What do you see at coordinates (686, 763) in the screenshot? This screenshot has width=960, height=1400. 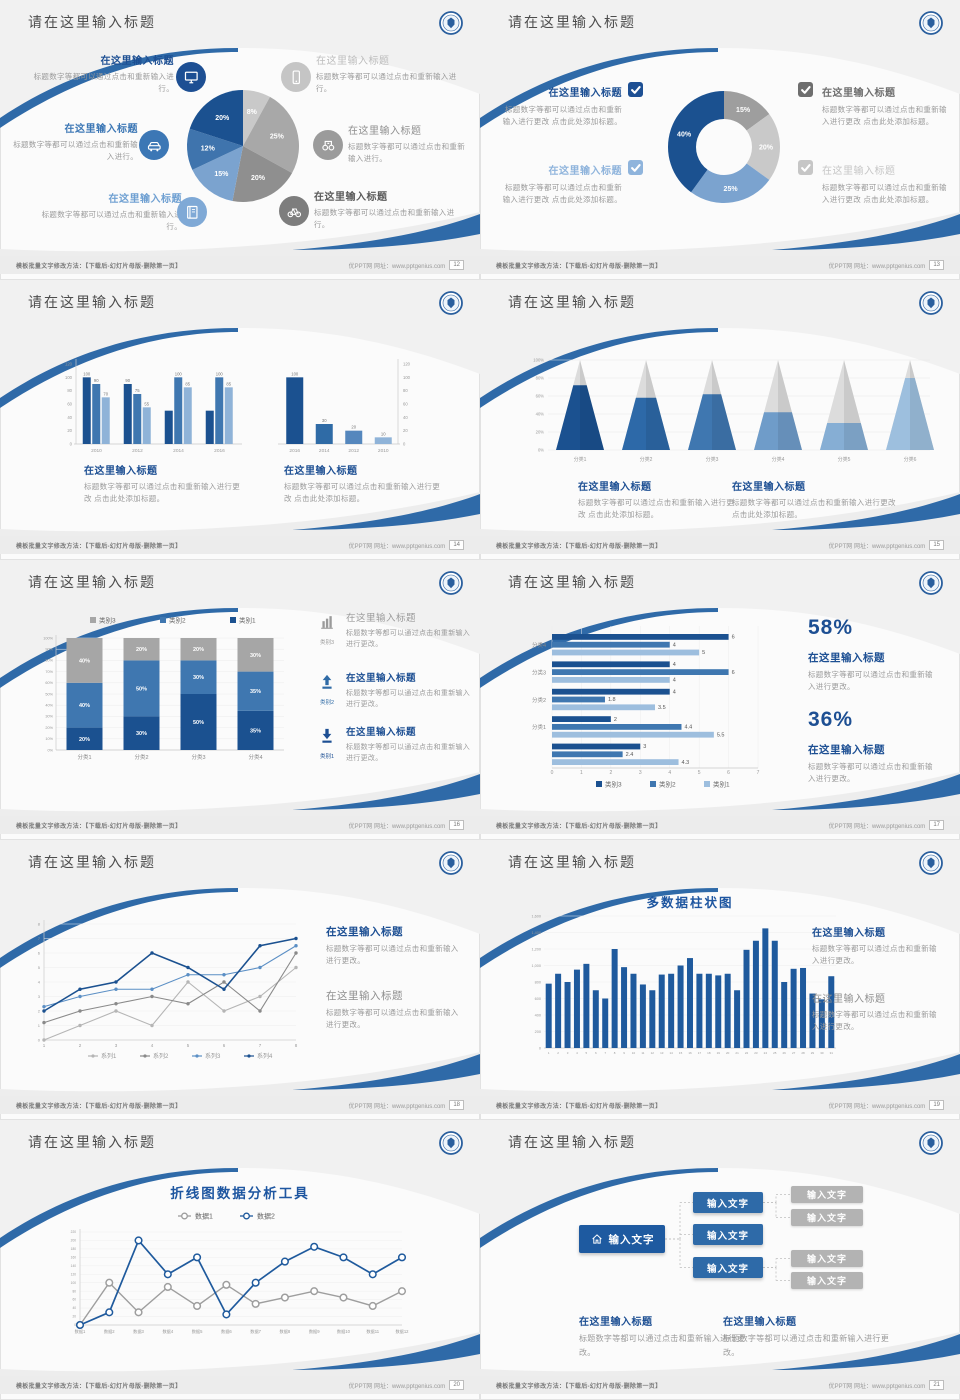 I see `svg-text: 4.3` at bounding box center [686, 763].